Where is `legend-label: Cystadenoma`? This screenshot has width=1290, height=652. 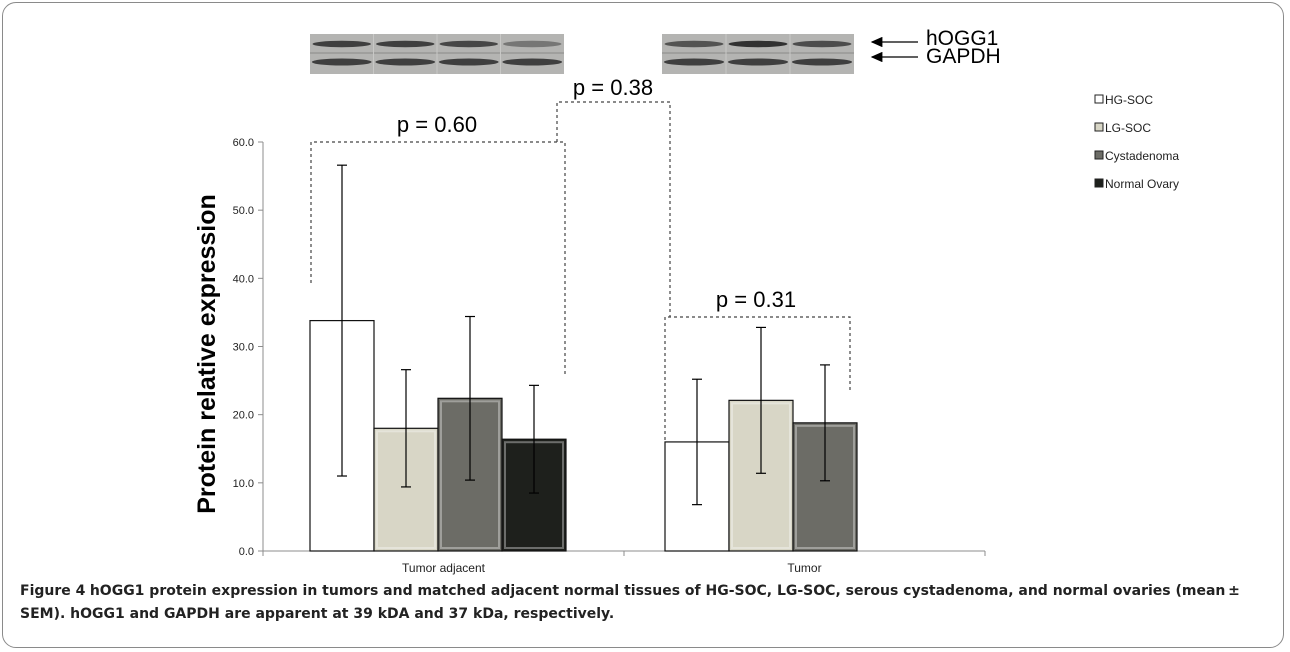 legend-label: Cystadenoma is located at coordinates (1142, 156).